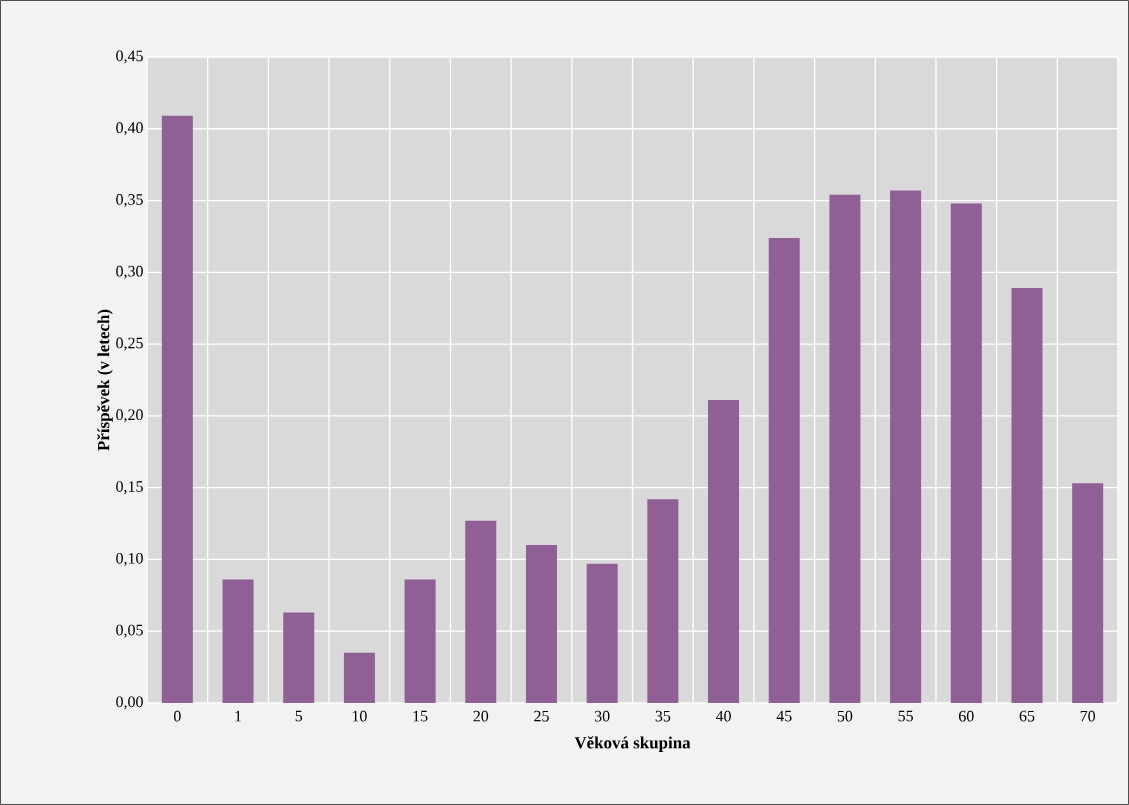  Describe the element at coordinates (129, 344) in the screenshot. I see `y-tick-label: 0,25` at that location.